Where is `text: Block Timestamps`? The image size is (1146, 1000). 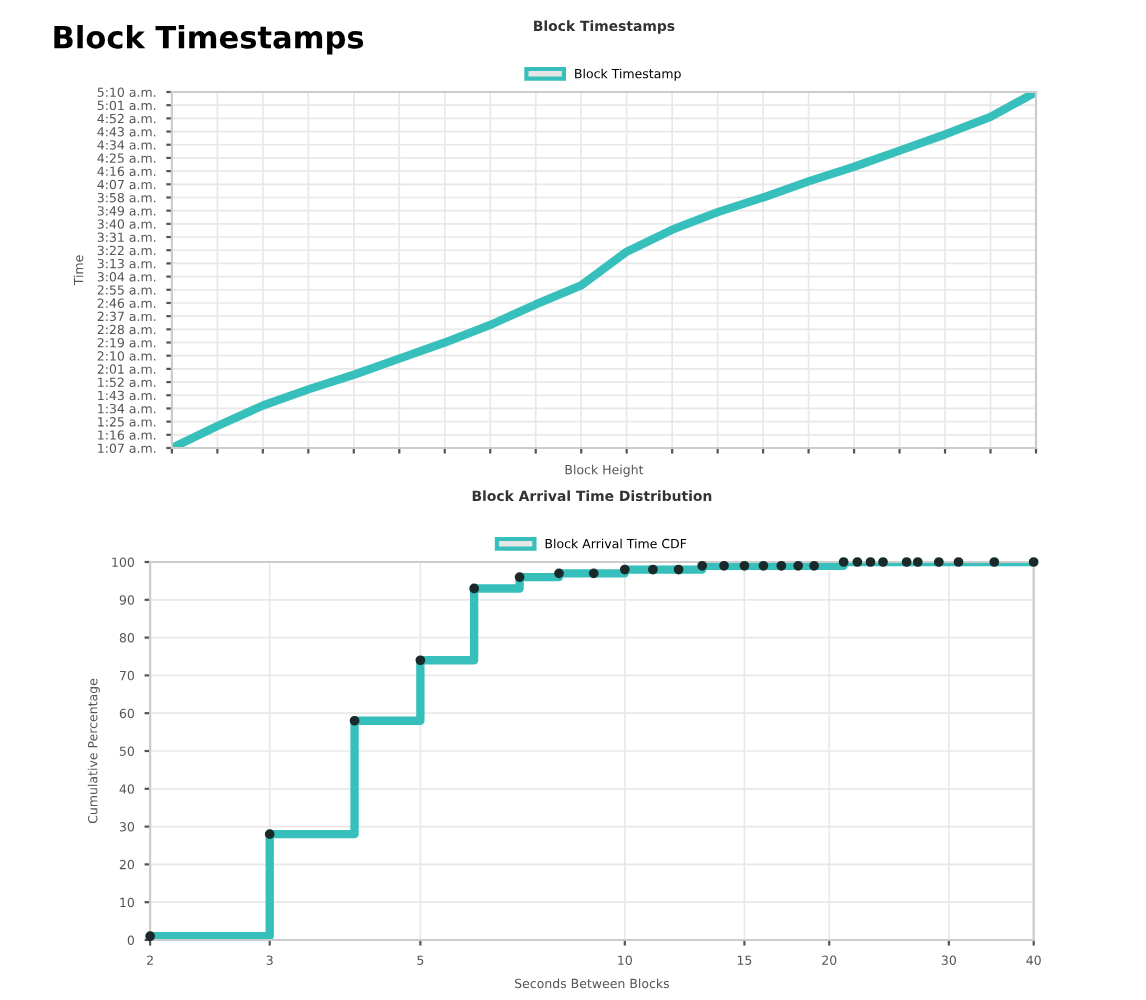 text: Block Timestamps is located at coordinates (209, 40).